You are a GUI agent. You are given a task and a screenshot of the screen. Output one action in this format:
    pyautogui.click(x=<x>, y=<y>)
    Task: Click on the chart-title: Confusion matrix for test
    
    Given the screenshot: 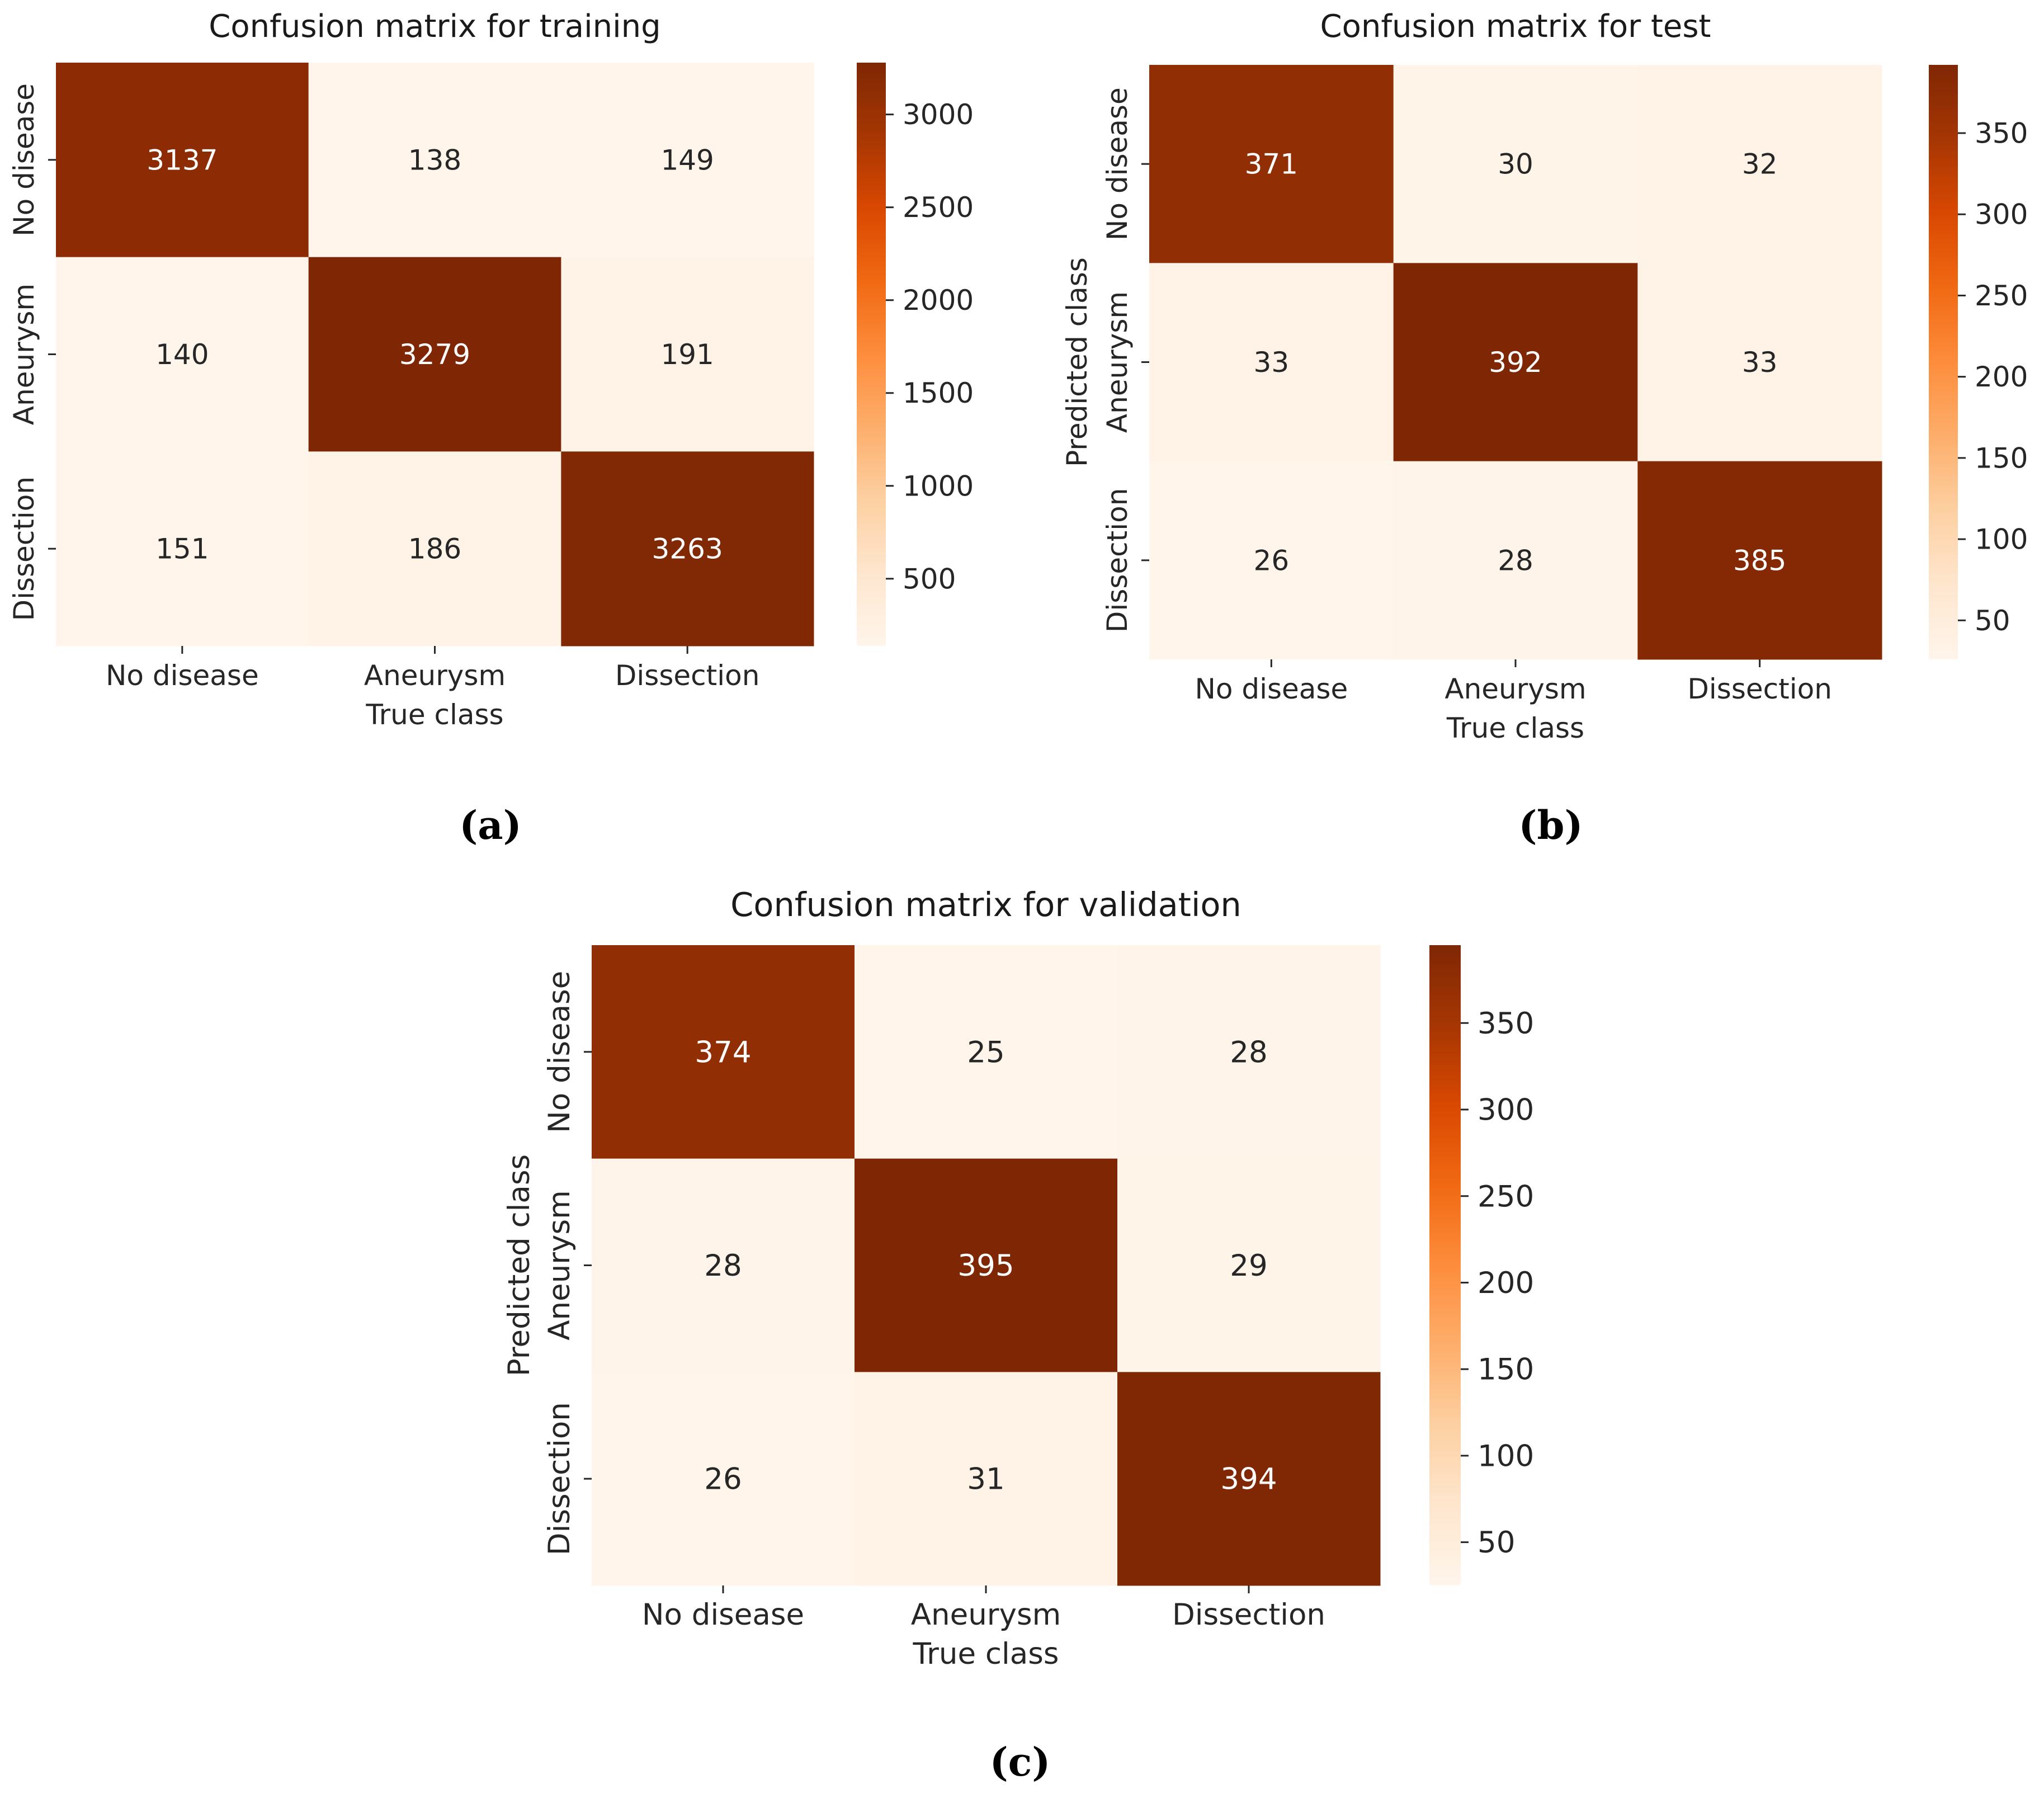 What is the action you would take?
    pyautogui.click(x=1516, y=26)
    